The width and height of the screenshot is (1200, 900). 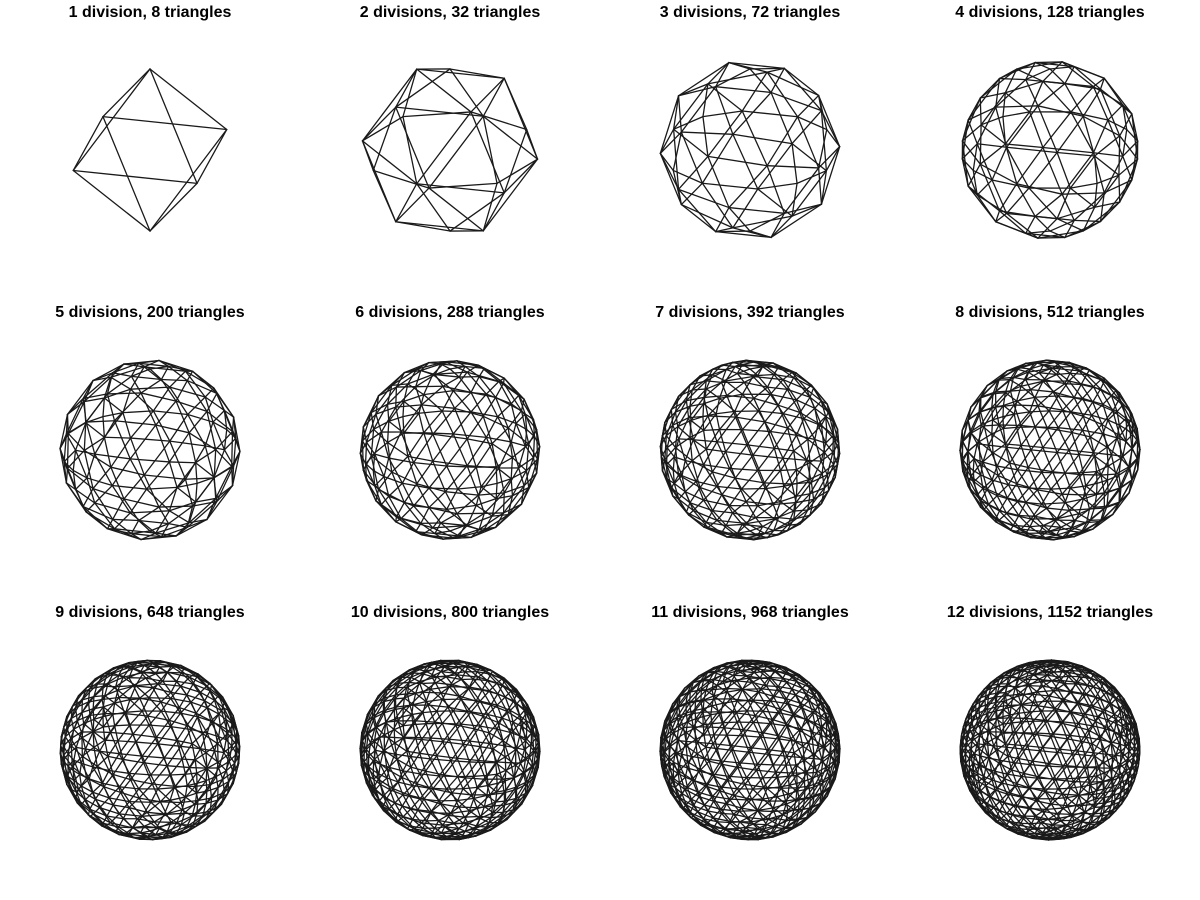 What do you see at coordinates (750, 450) in the screenshot?
I see `panel-7-divisions: 7 divisions, 392 triangles` at bounding box center [750, 450].